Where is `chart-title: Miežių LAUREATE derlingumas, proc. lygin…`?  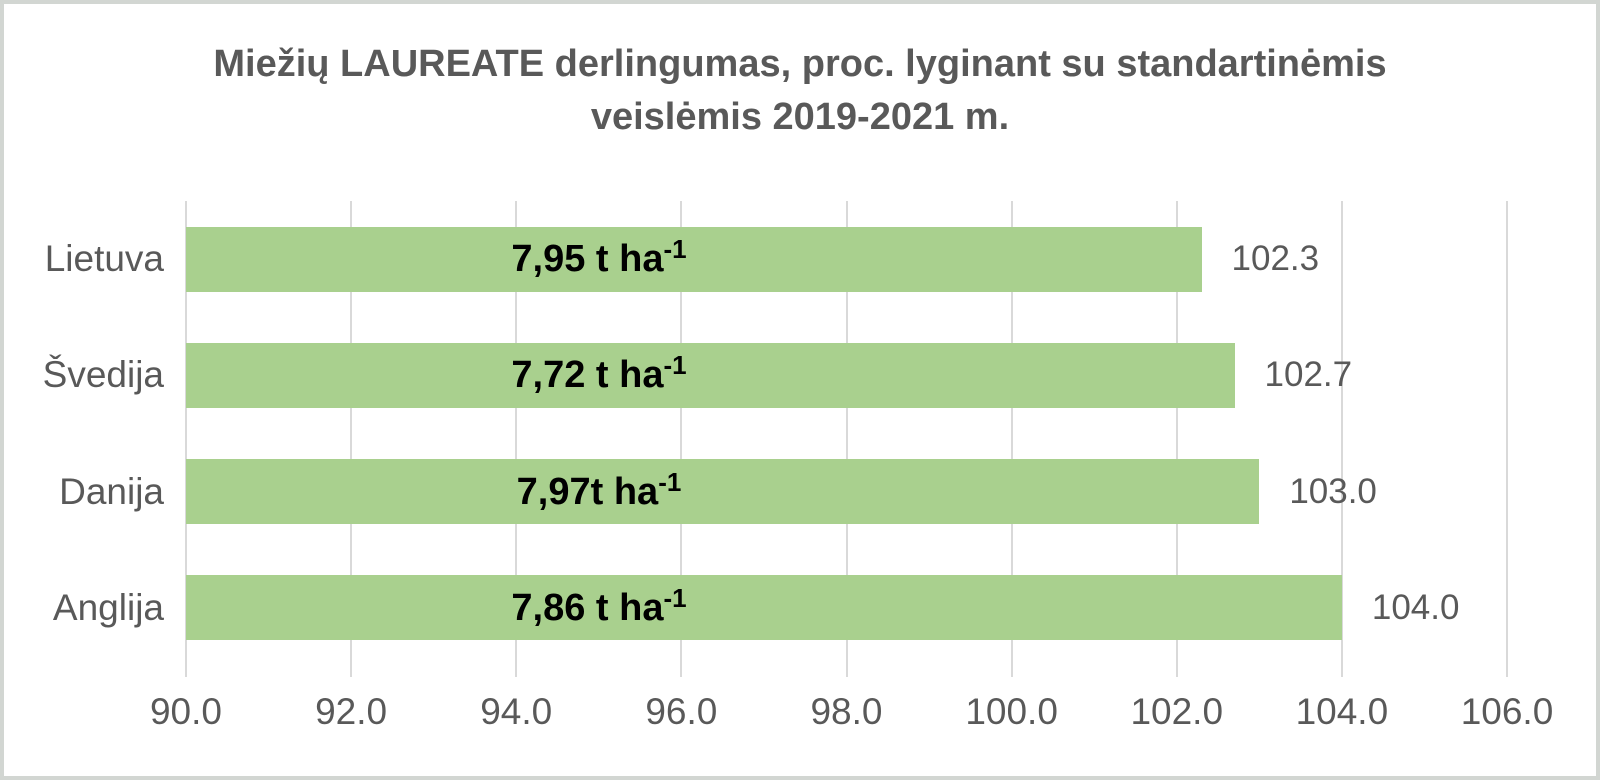
chart-title: Miežių LAUREATE derlingumas, proc. lygin… is located at coordinates (800, 91).